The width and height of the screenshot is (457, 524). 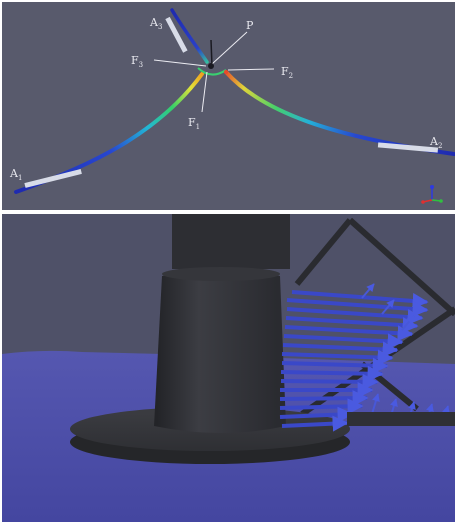 I want to click on cable-a2, so click(x=339, y=113).